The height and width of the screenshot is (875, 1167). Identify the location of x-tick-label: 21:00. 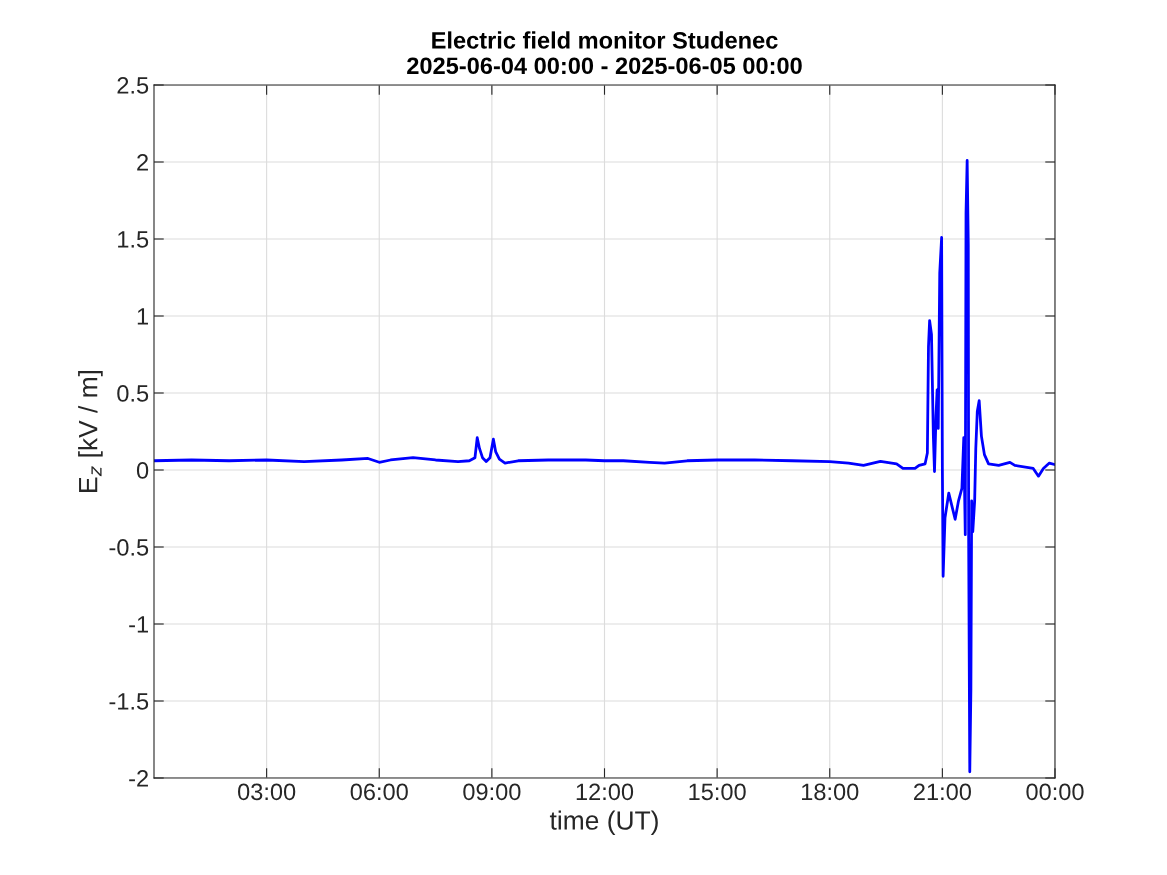
(942, 792).